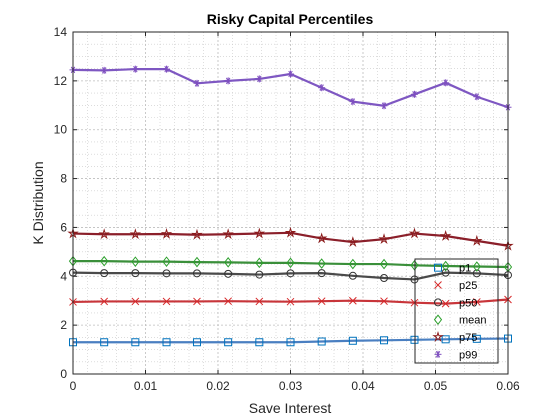  What do you see at coordinates (436, 386) in the screenshot?
I see `x-tick-label: 0.05` at bounding box center [436, 386].